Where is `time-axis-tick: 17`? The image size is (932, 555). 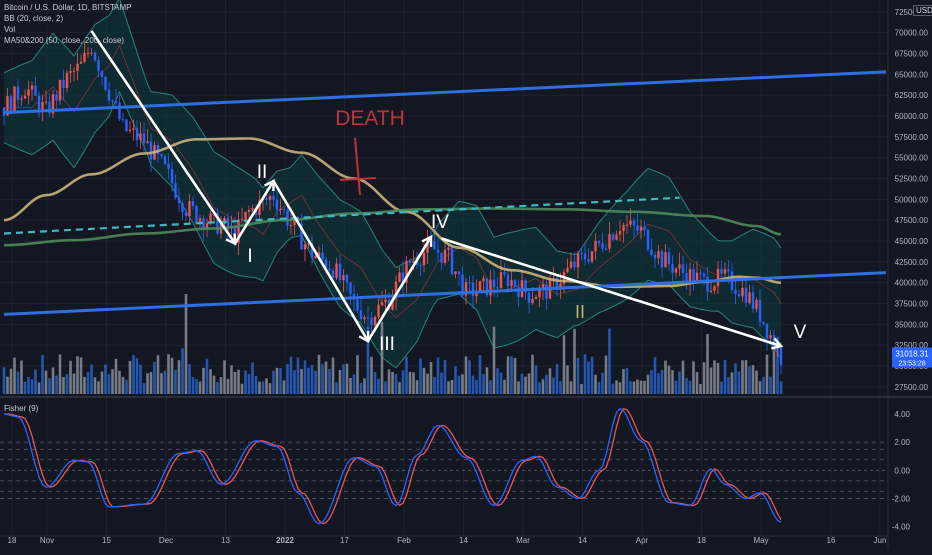 time-axis-tick: 17 is located at coordinates (344, 540).